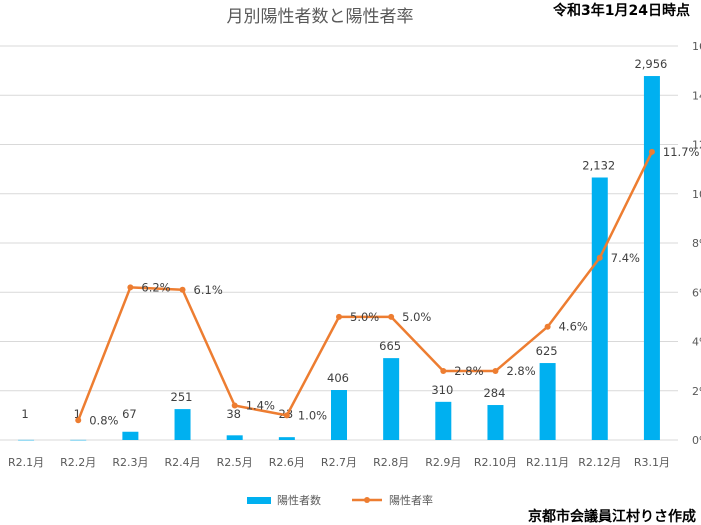  What do you see at coordinates (495, 462) in the screenshot?
I see `x-axis-tick-label: R2.10月` at bounding box center [495, 462].